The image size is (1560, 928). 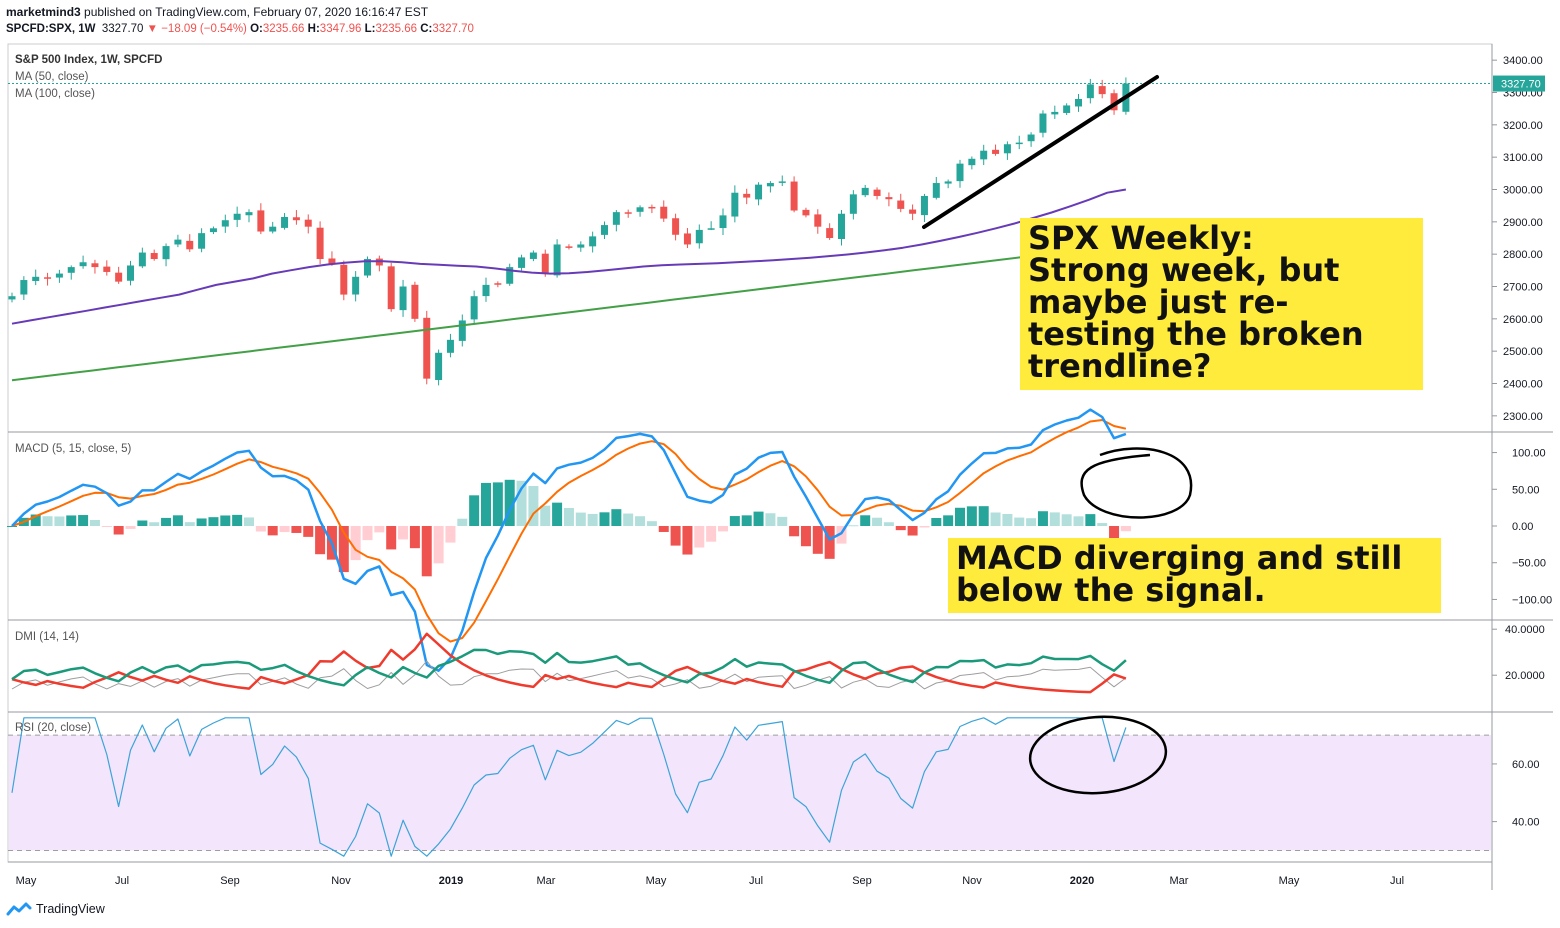 What do you see at coordinates (1521, 85) in the screenshot?
I see `last-price-tag-label: 3327.70` at bounding box center [1521, 85].